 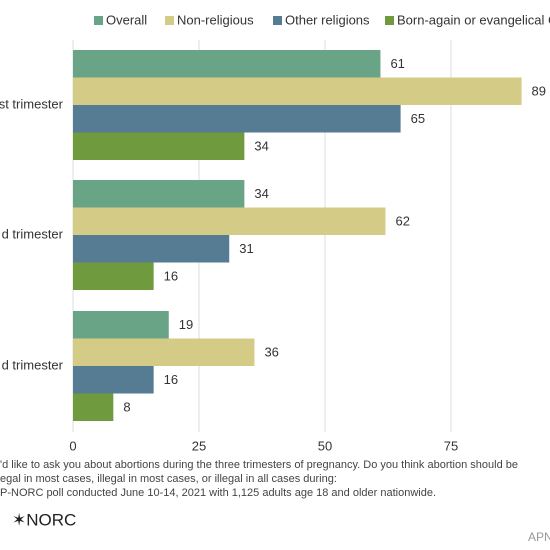 What do you see at coordinates (271, 352) in the screenshot?
I see `value-label: 36` at bounding box center [271, 352].